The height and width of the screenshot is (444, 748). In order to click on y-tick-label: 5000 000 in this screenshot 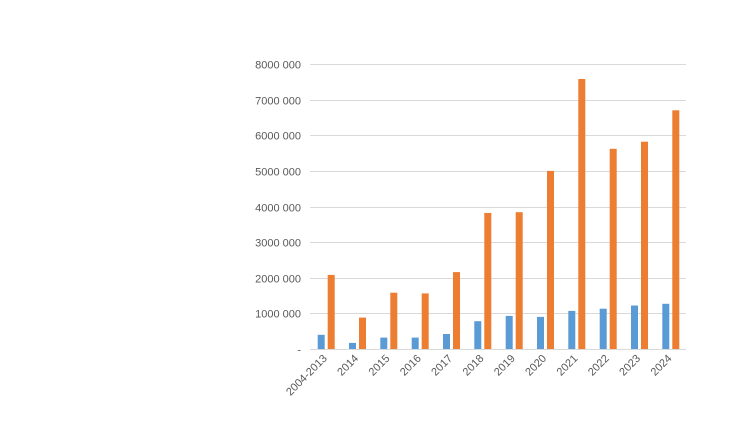, I will do `click(278, 173)`.